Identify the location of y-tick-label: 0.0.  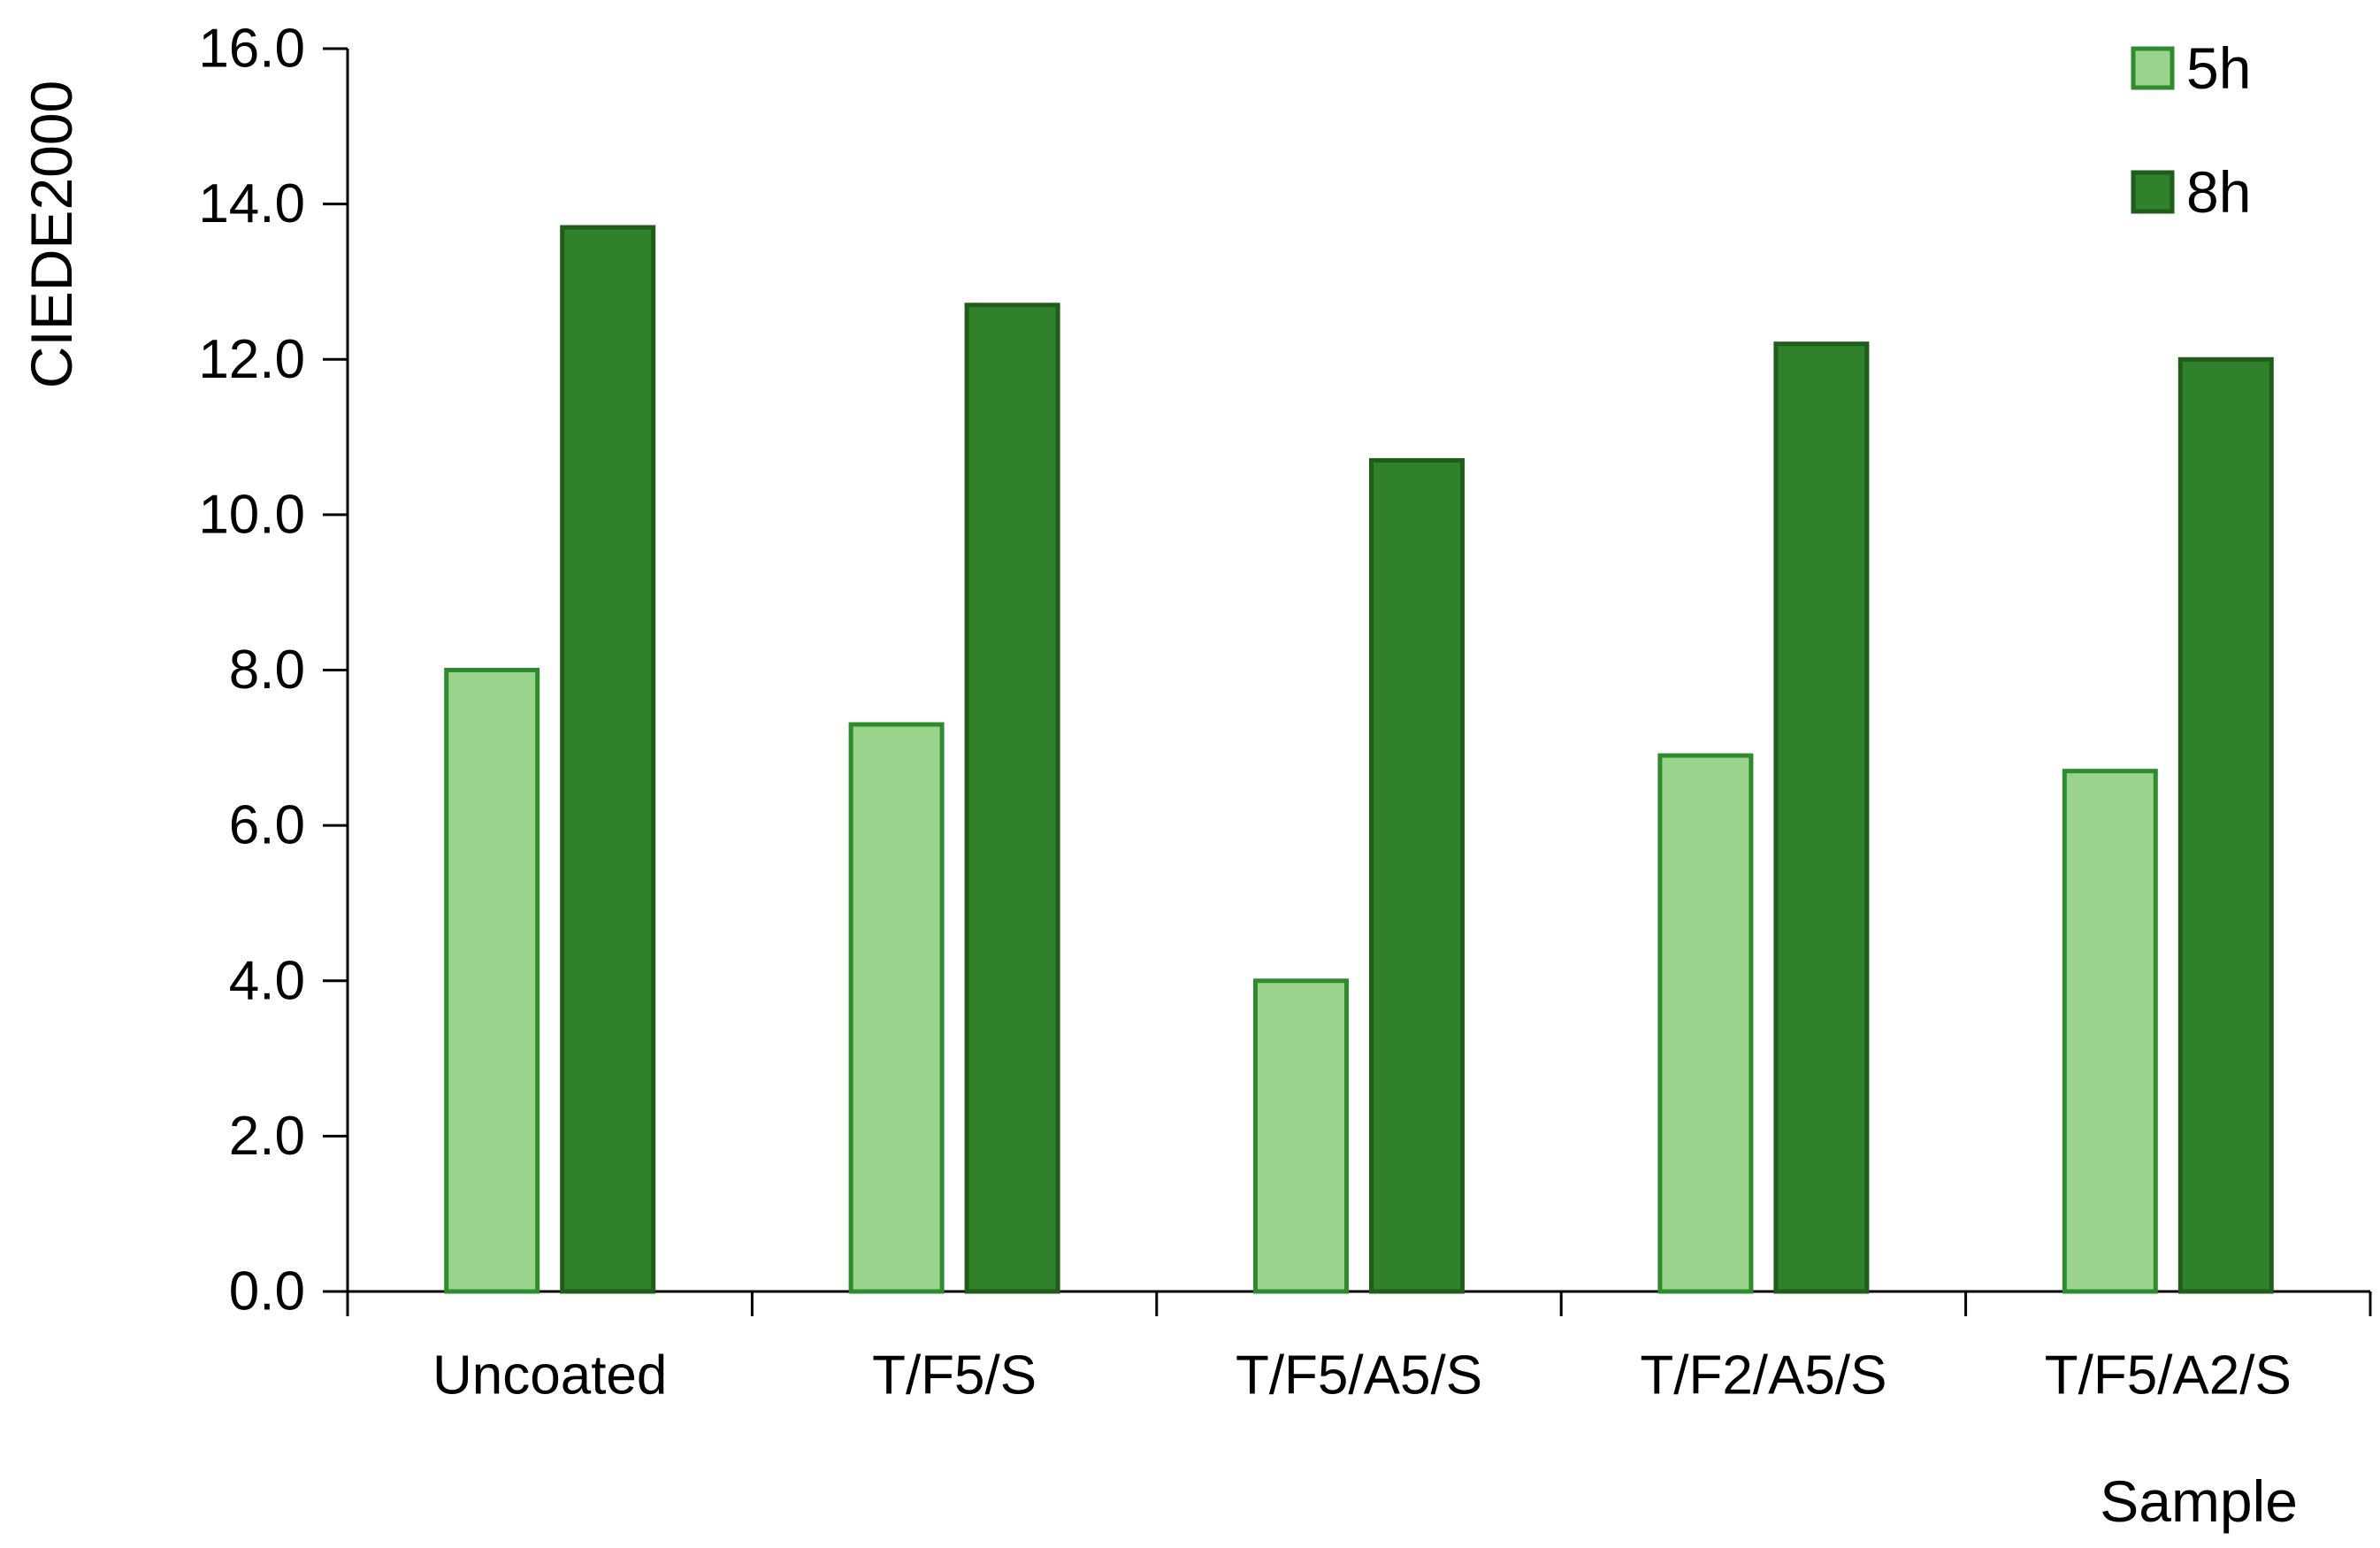
(267, 1292).